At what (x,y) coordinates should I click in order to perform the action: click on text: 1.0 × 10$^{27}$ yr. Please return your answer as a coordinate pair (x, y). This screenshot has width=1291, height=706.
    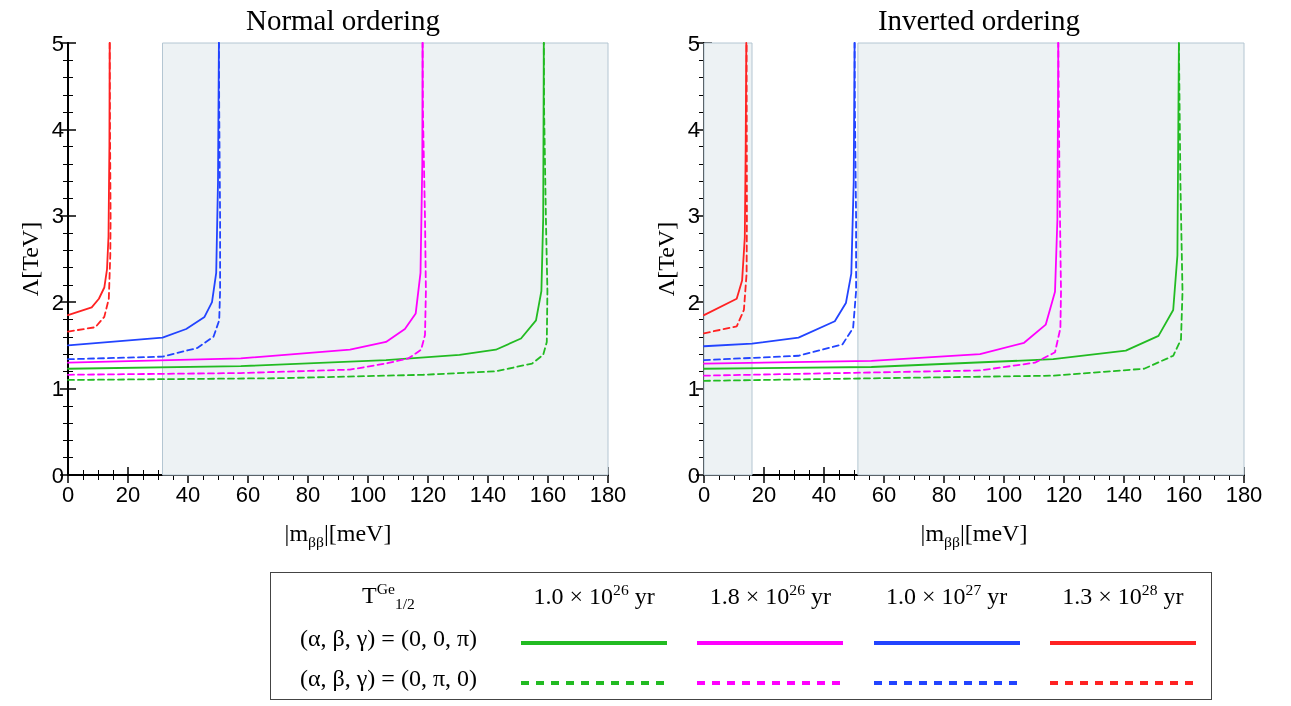
    Looking at the image, I should click on (947, 596).